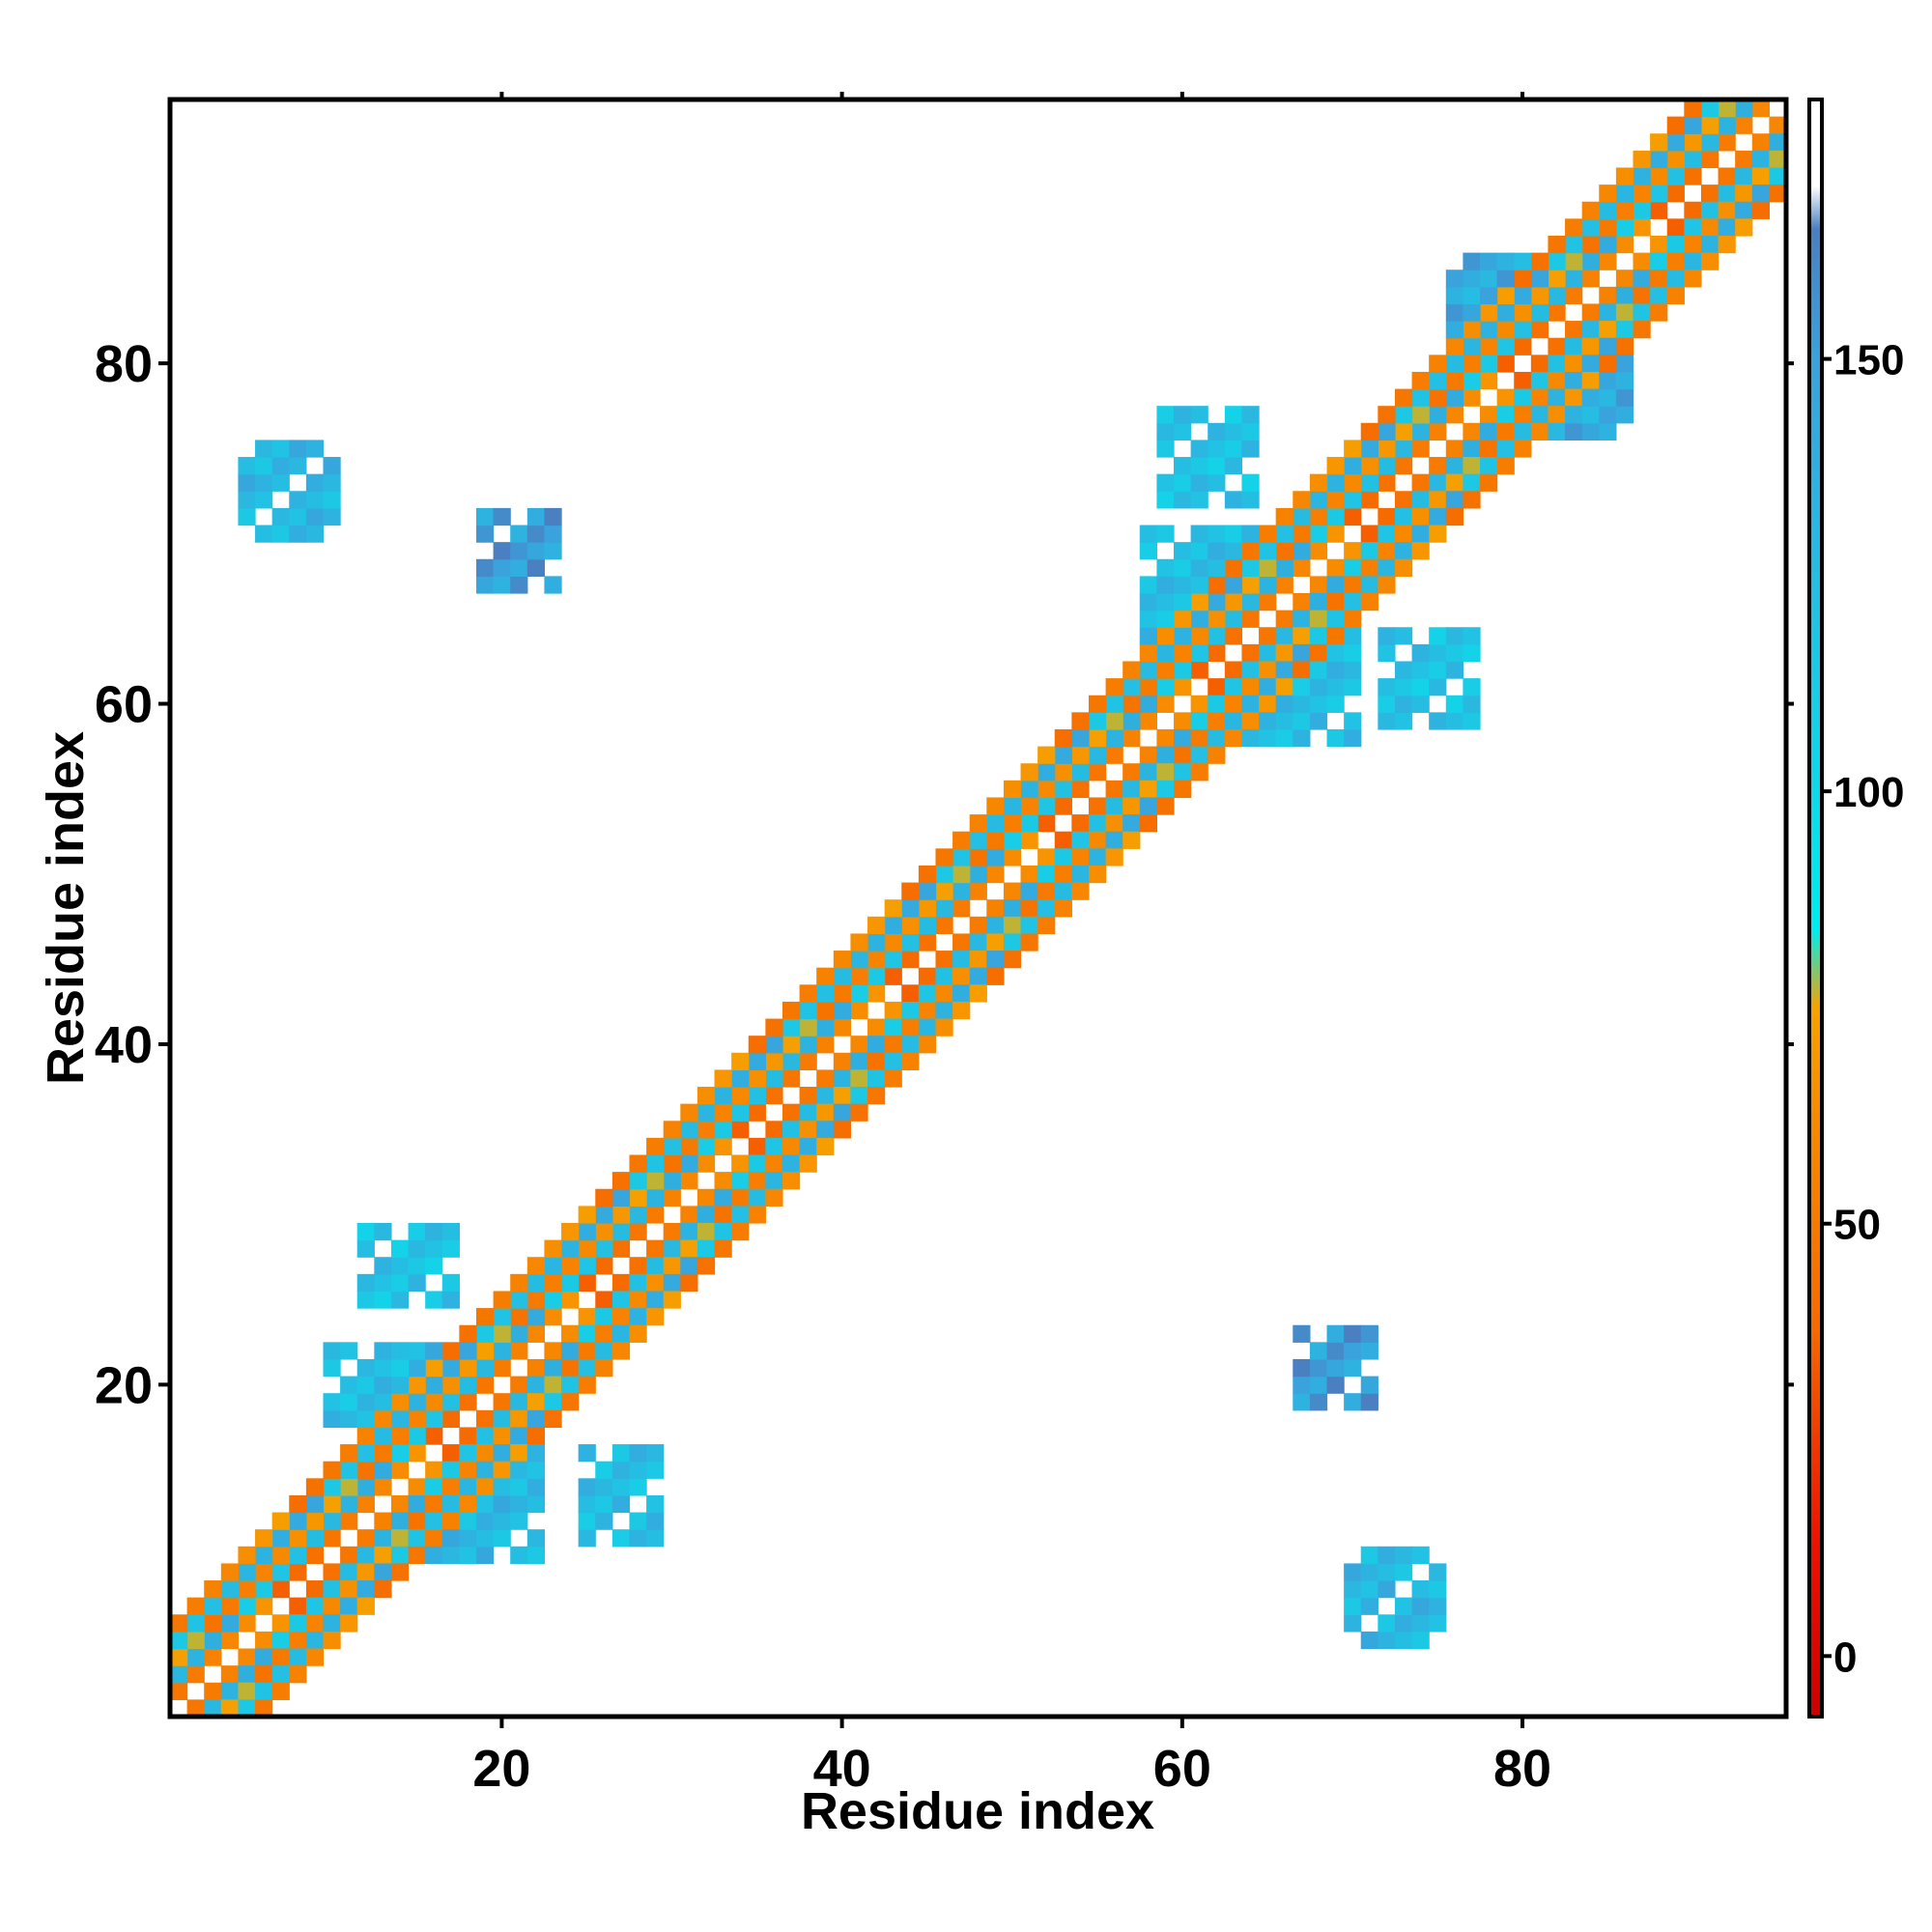 This screenshot has height=1932, width=1932. I want to click on x-axis-label: Residue index, so click(977, 1811).